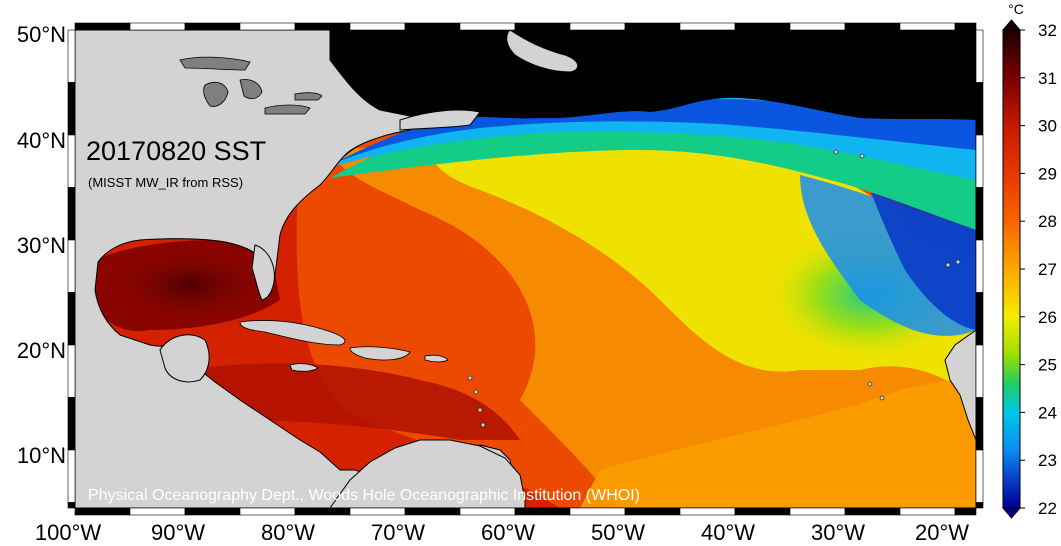 The height and width of the screenshot is (546, 1061). What do you see at coordinates (618, 532) in the screenshot?
I see `lon-label-50w: 50°W` at bounding box center [618, 532].